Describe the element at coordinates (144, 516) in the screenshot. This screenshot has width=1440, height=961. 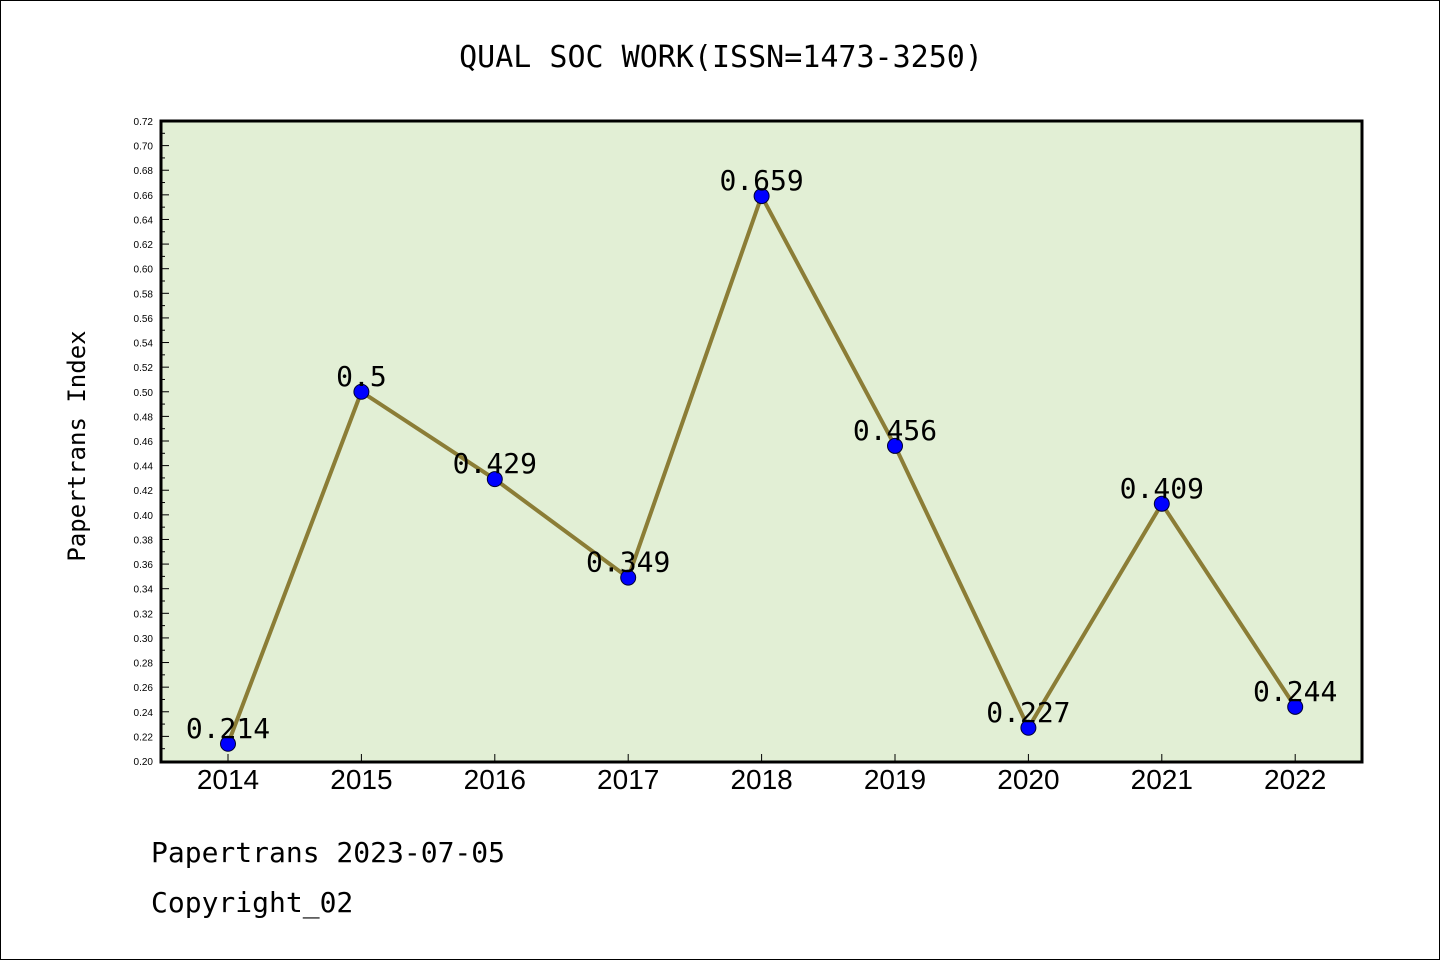
I see `y-tick-label: 0.40` at that location.